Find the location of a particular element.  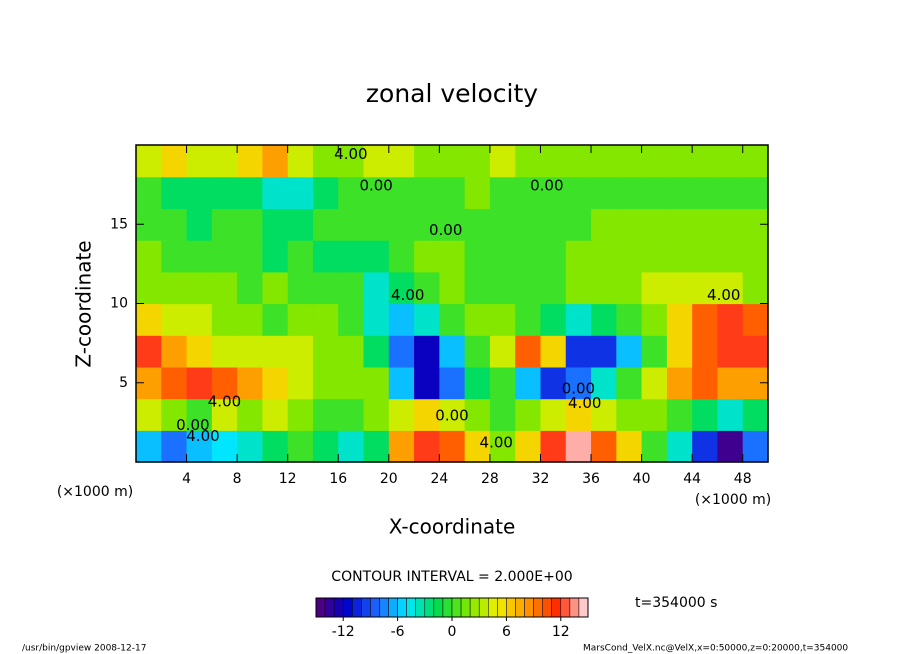

colorbar-tick-label: -12 is located at coordinates (343, 632).